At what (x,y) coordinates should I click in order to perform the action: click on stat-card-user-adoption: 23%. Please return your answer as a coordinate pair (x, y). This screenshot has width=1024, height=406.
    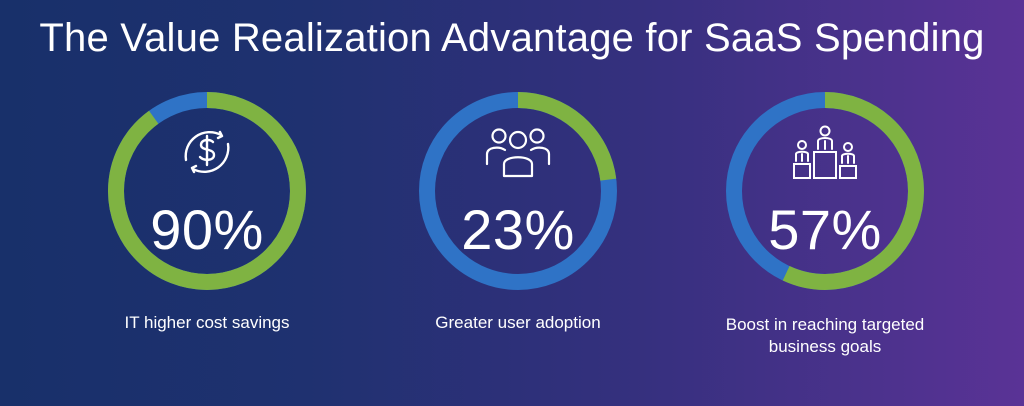
    Looking at the image, I should click on (518, 191).